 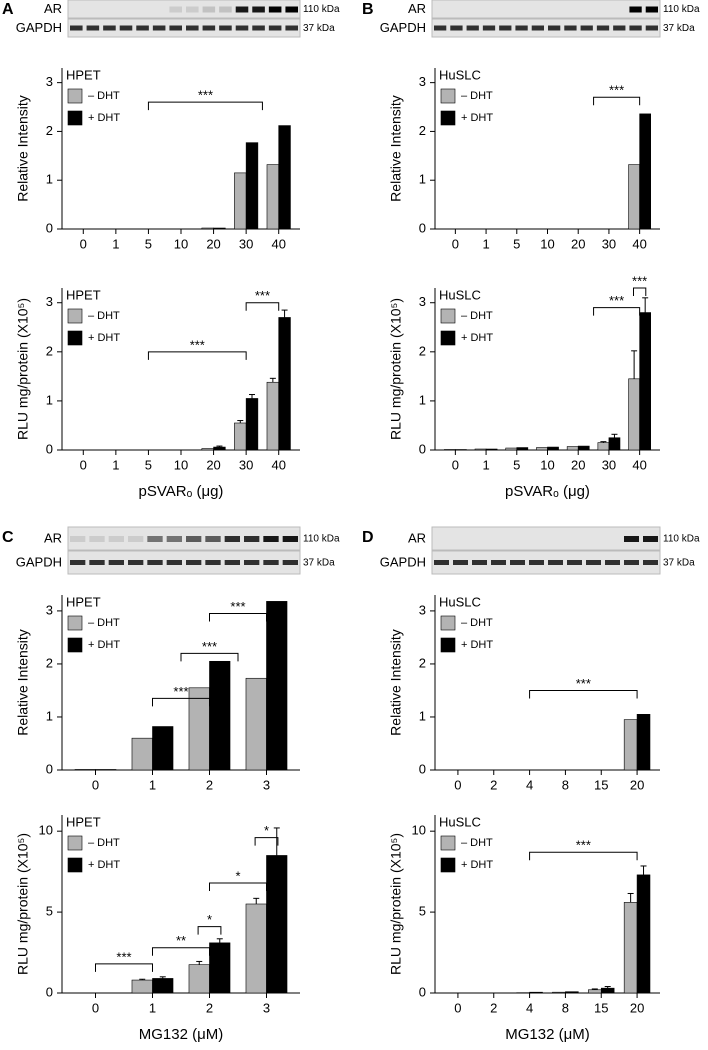 I want to click on blot-size: 110 kDa, so click(x=681, y=539).